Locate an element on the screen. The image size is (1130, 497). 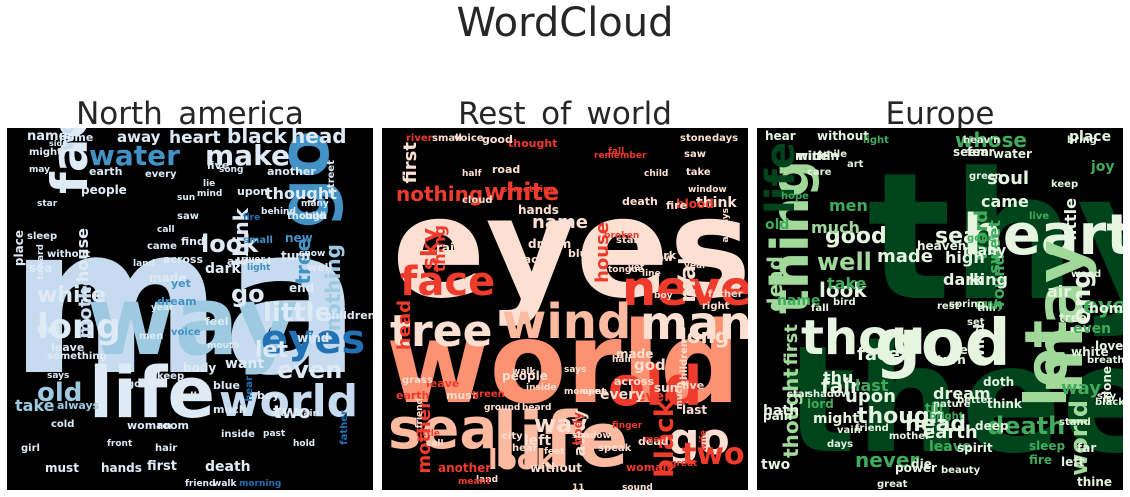
word-star: star is located at coordinates (798, 394).